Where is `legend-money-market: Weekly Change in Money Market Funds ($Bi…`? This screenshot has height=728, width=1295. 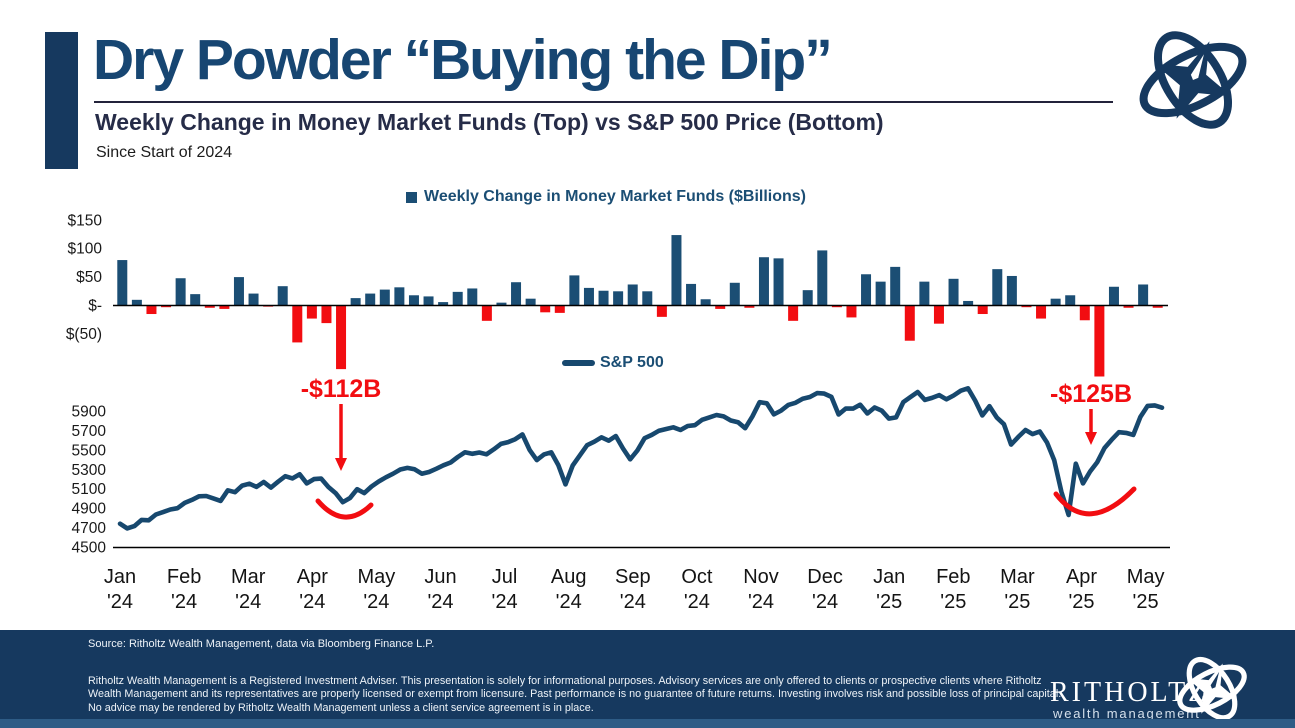 legend-money-market: Weekly Change in Money Market Funds ($Bi… is located at coordinates (606, 197).